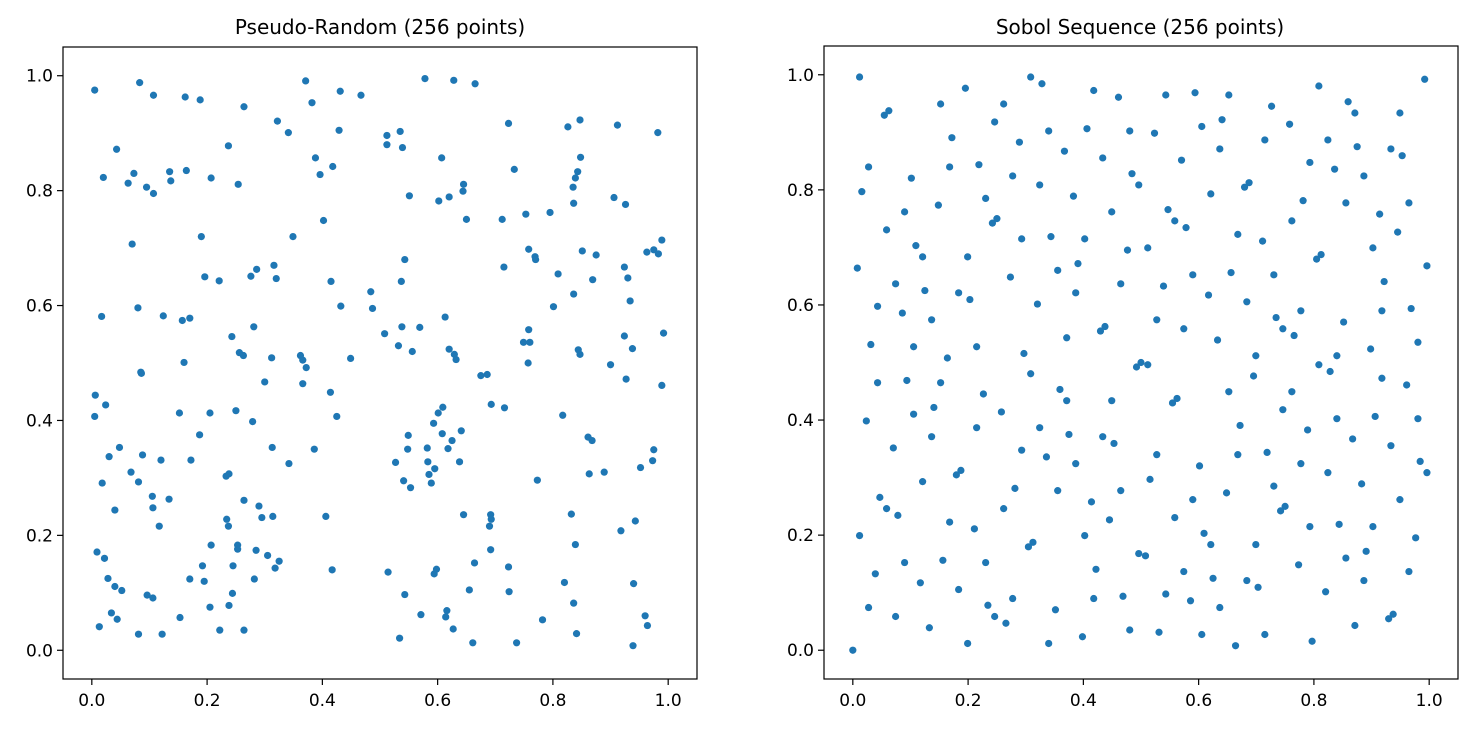 Image resolution: width=1472 pixels, height=730 pixels. I want to click on sobol-y-tick-label: 0.0, so click(800, 651).